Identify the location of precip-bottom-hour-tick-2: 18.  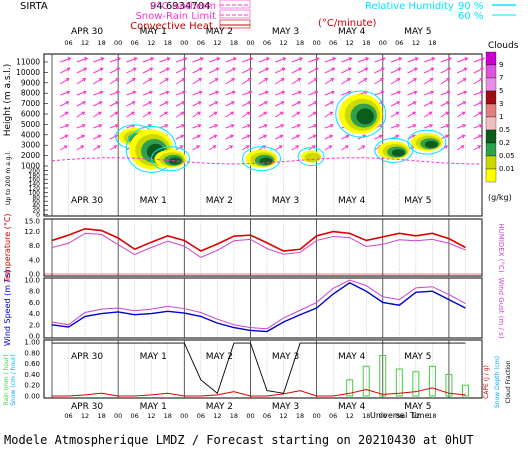
(101, 416).